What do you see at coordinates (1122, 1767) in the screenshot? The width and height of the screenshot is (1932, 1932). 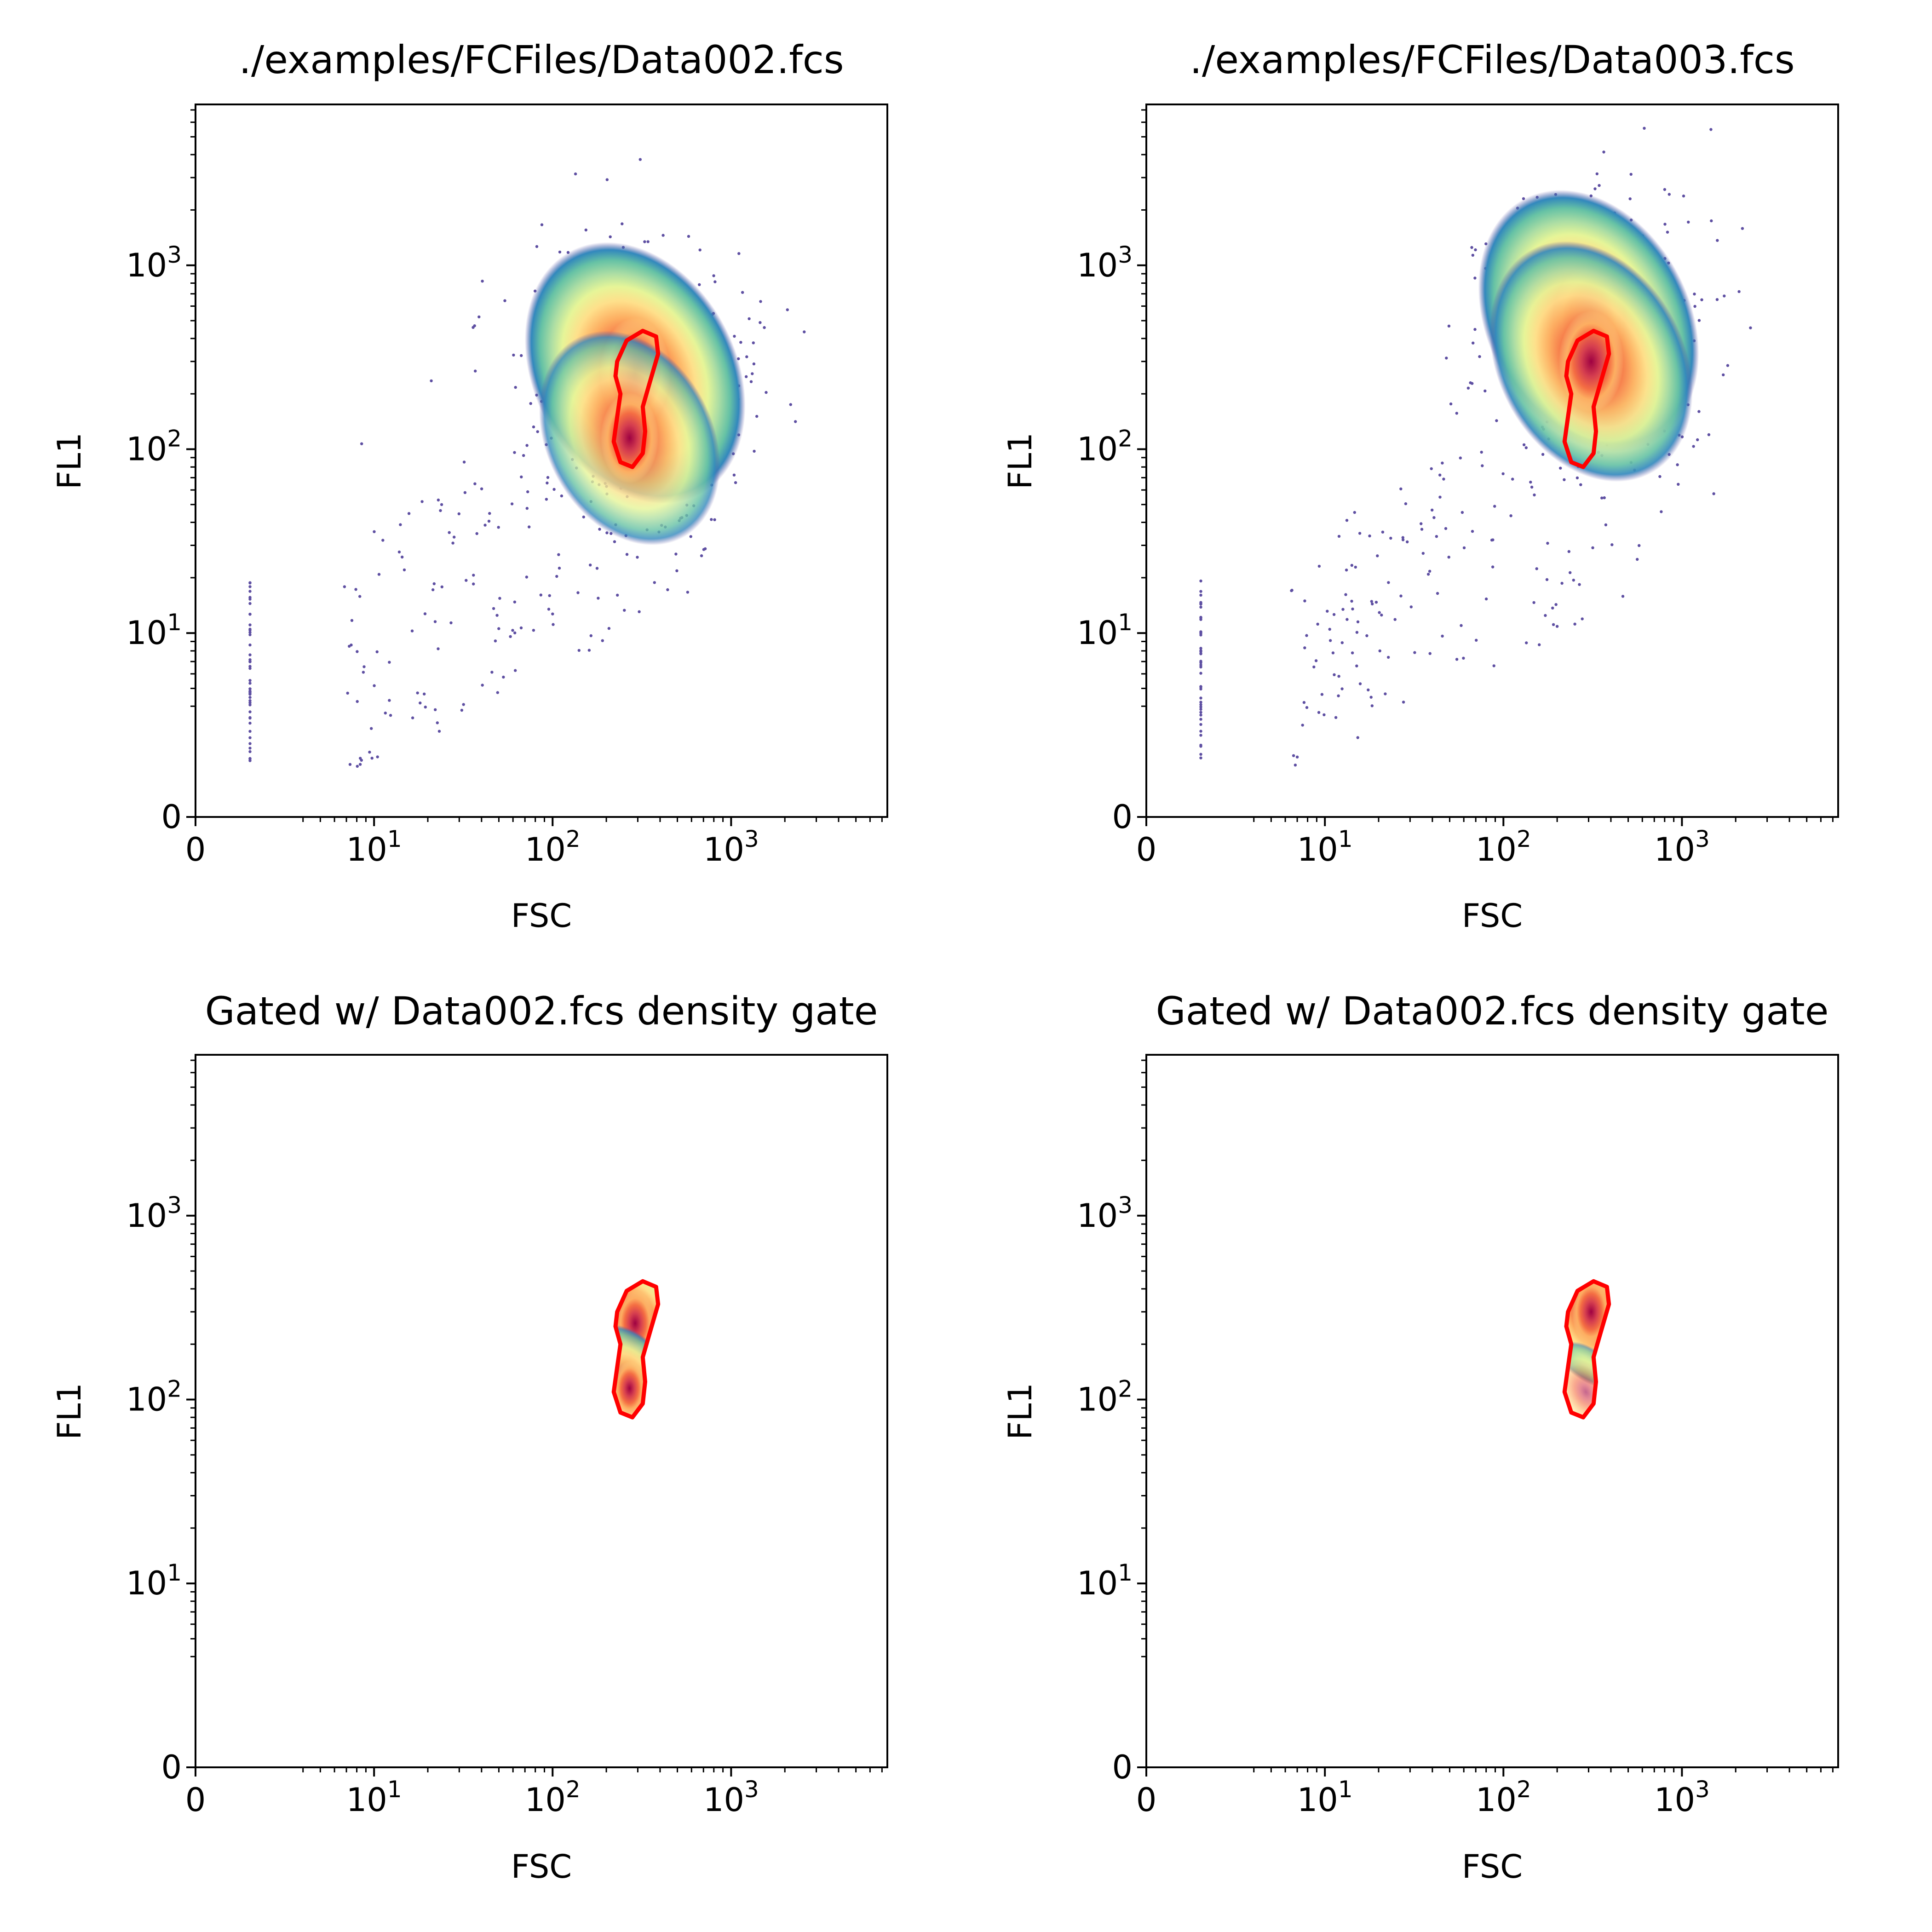 I see `y-tick-label: 0` at bounding box center [1122, 1767].